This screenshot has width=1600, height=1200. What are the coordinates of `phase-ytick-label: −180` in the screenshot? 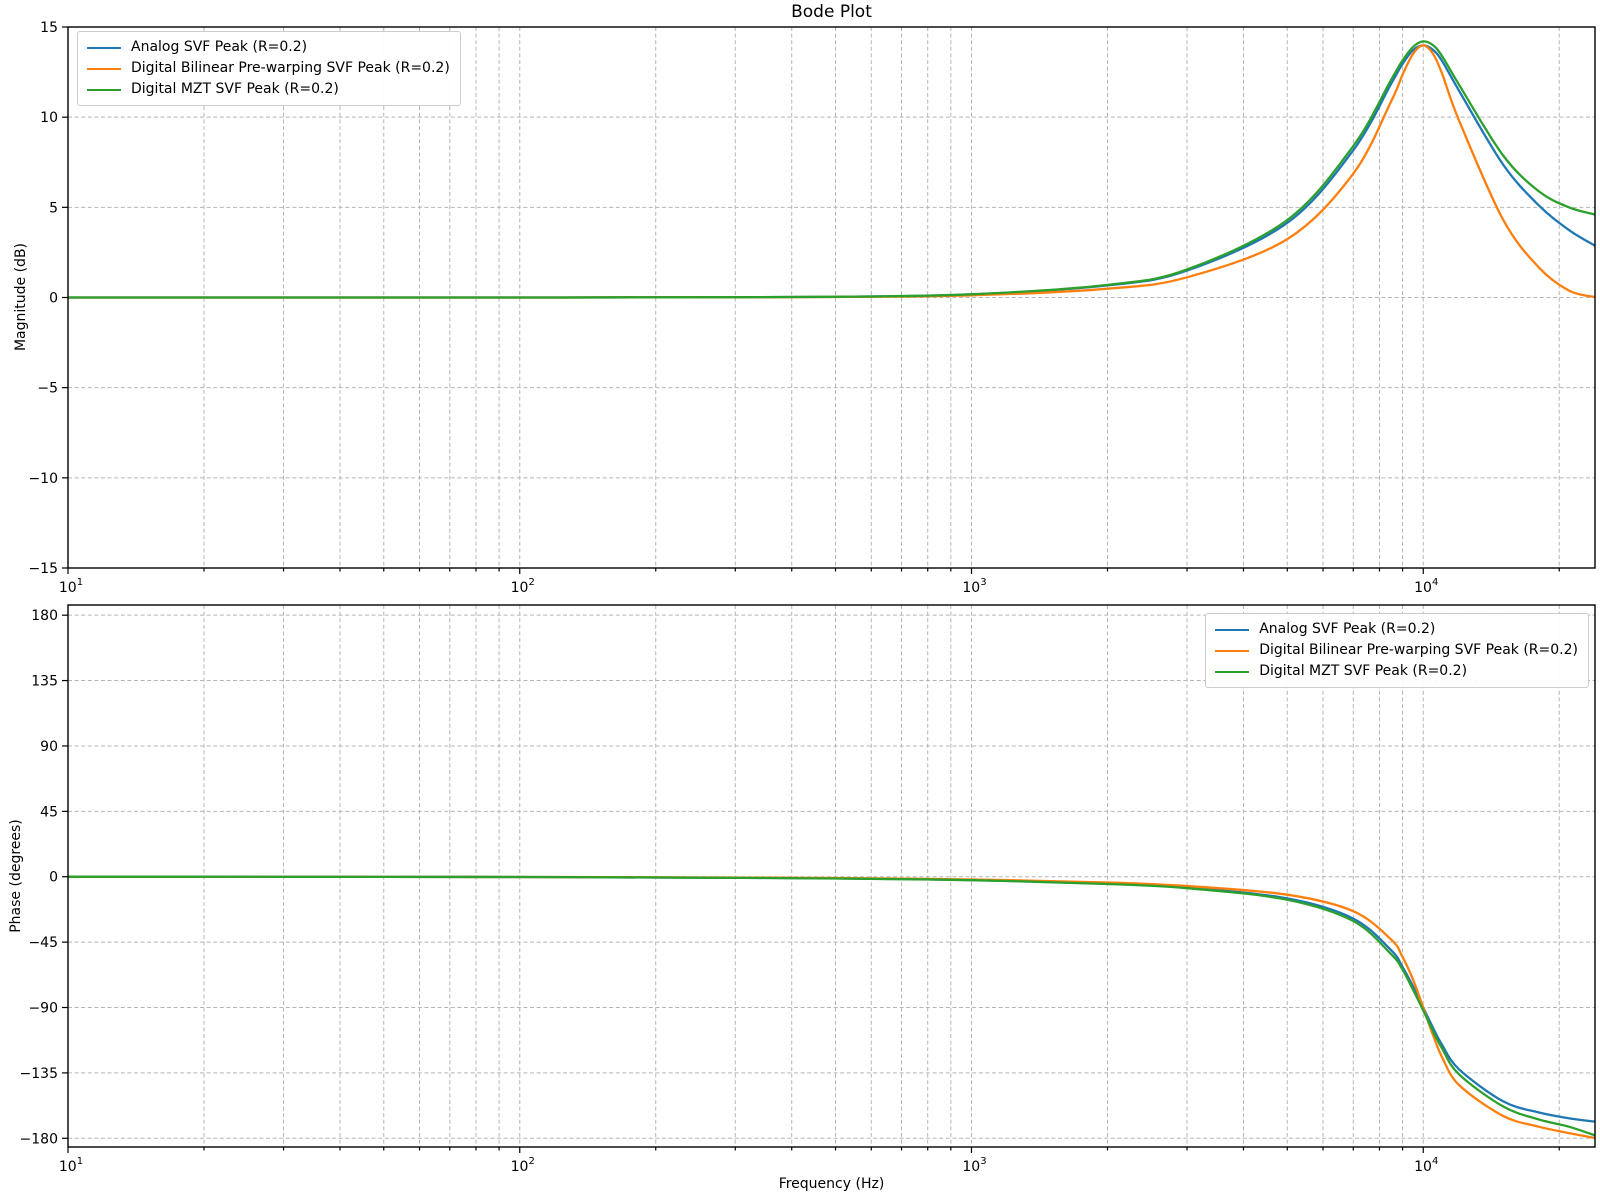 It's located at (39, 1139).